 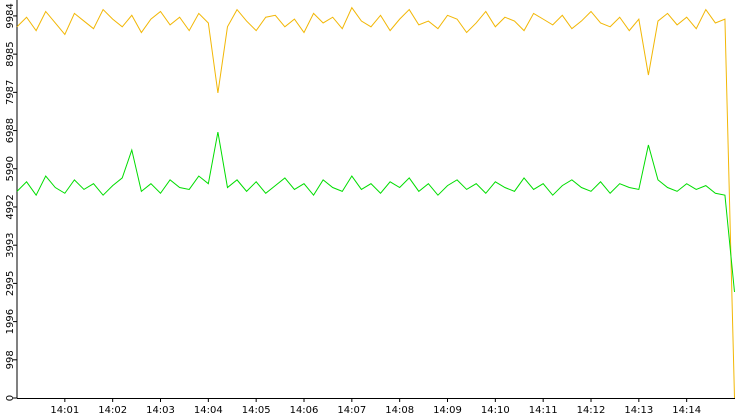 I want to click on x-tick-label: 14:08, so click(x=399, y=410).